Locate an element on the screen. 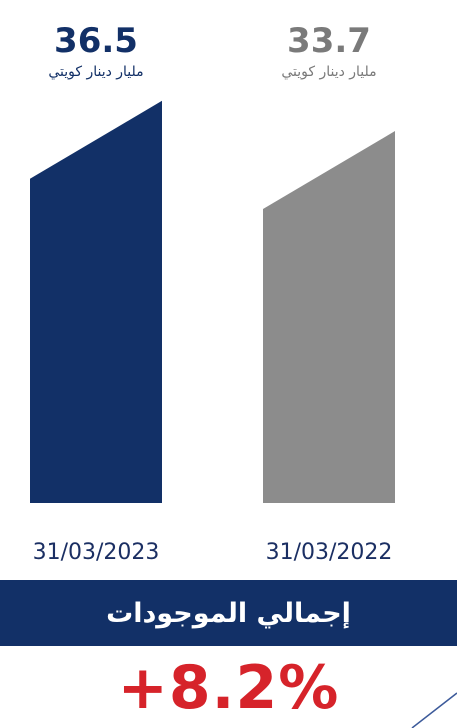 The height and width of the screenshot is (728, 457). bar-value-label: 36.5 is located at coordinates (96, 41).